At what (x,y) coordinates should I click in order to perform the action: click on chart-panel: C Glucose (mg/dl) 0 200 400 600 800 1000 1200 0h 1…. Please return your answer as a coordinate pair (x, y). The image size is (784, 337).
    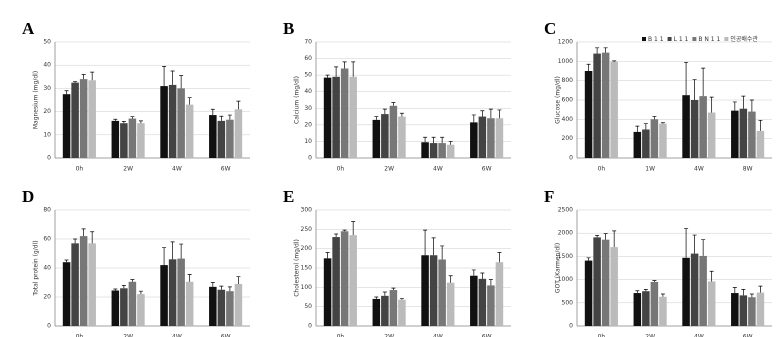
    Looking at the image, I should click on (658, 96).